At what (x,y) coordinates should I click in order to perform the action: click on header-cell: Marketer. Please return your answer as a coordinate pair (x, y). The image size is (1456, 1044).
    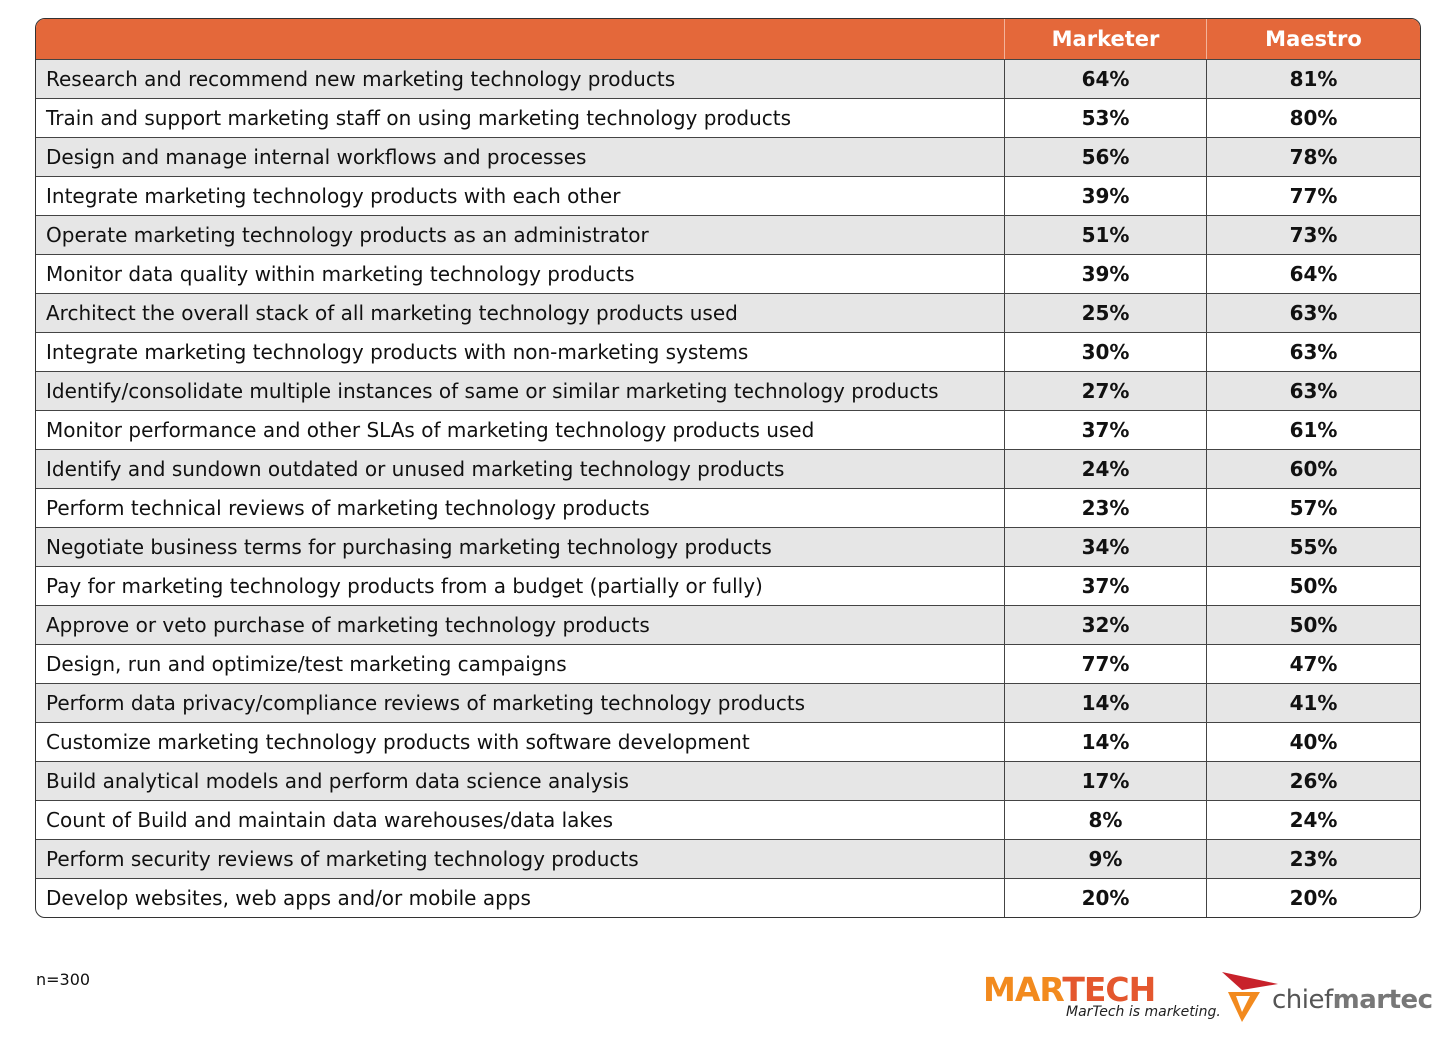
    Looking at the image, I should click on (1105, 39).